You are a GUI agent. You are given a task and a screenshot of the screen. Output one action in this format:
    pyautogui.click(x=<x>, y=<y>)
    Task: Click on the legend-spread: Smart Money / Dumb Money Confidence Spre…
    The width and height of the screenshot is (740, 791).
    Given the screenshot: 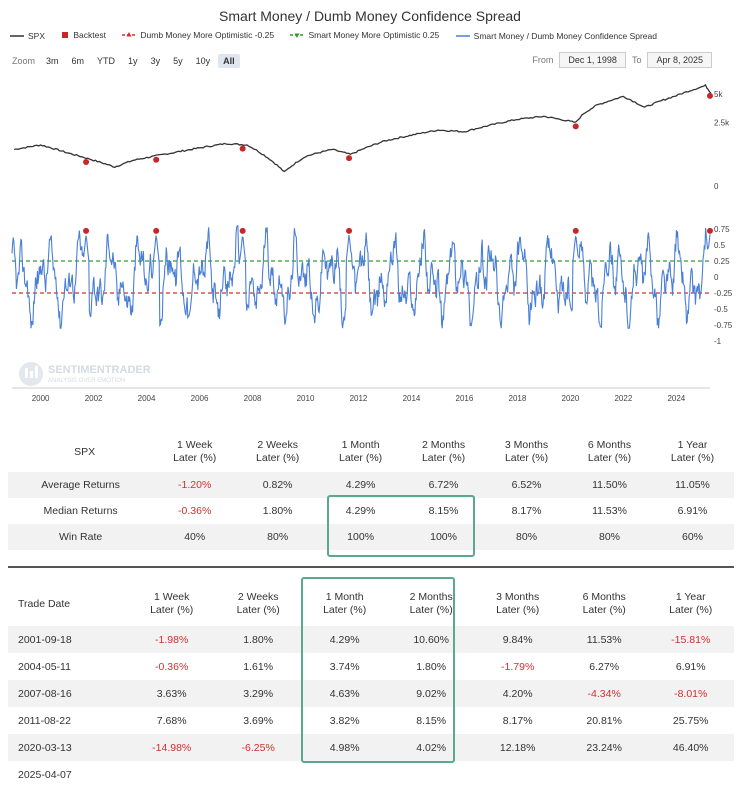 What is the action you would take?
    pyautogui.click(x=556, y=36)
    